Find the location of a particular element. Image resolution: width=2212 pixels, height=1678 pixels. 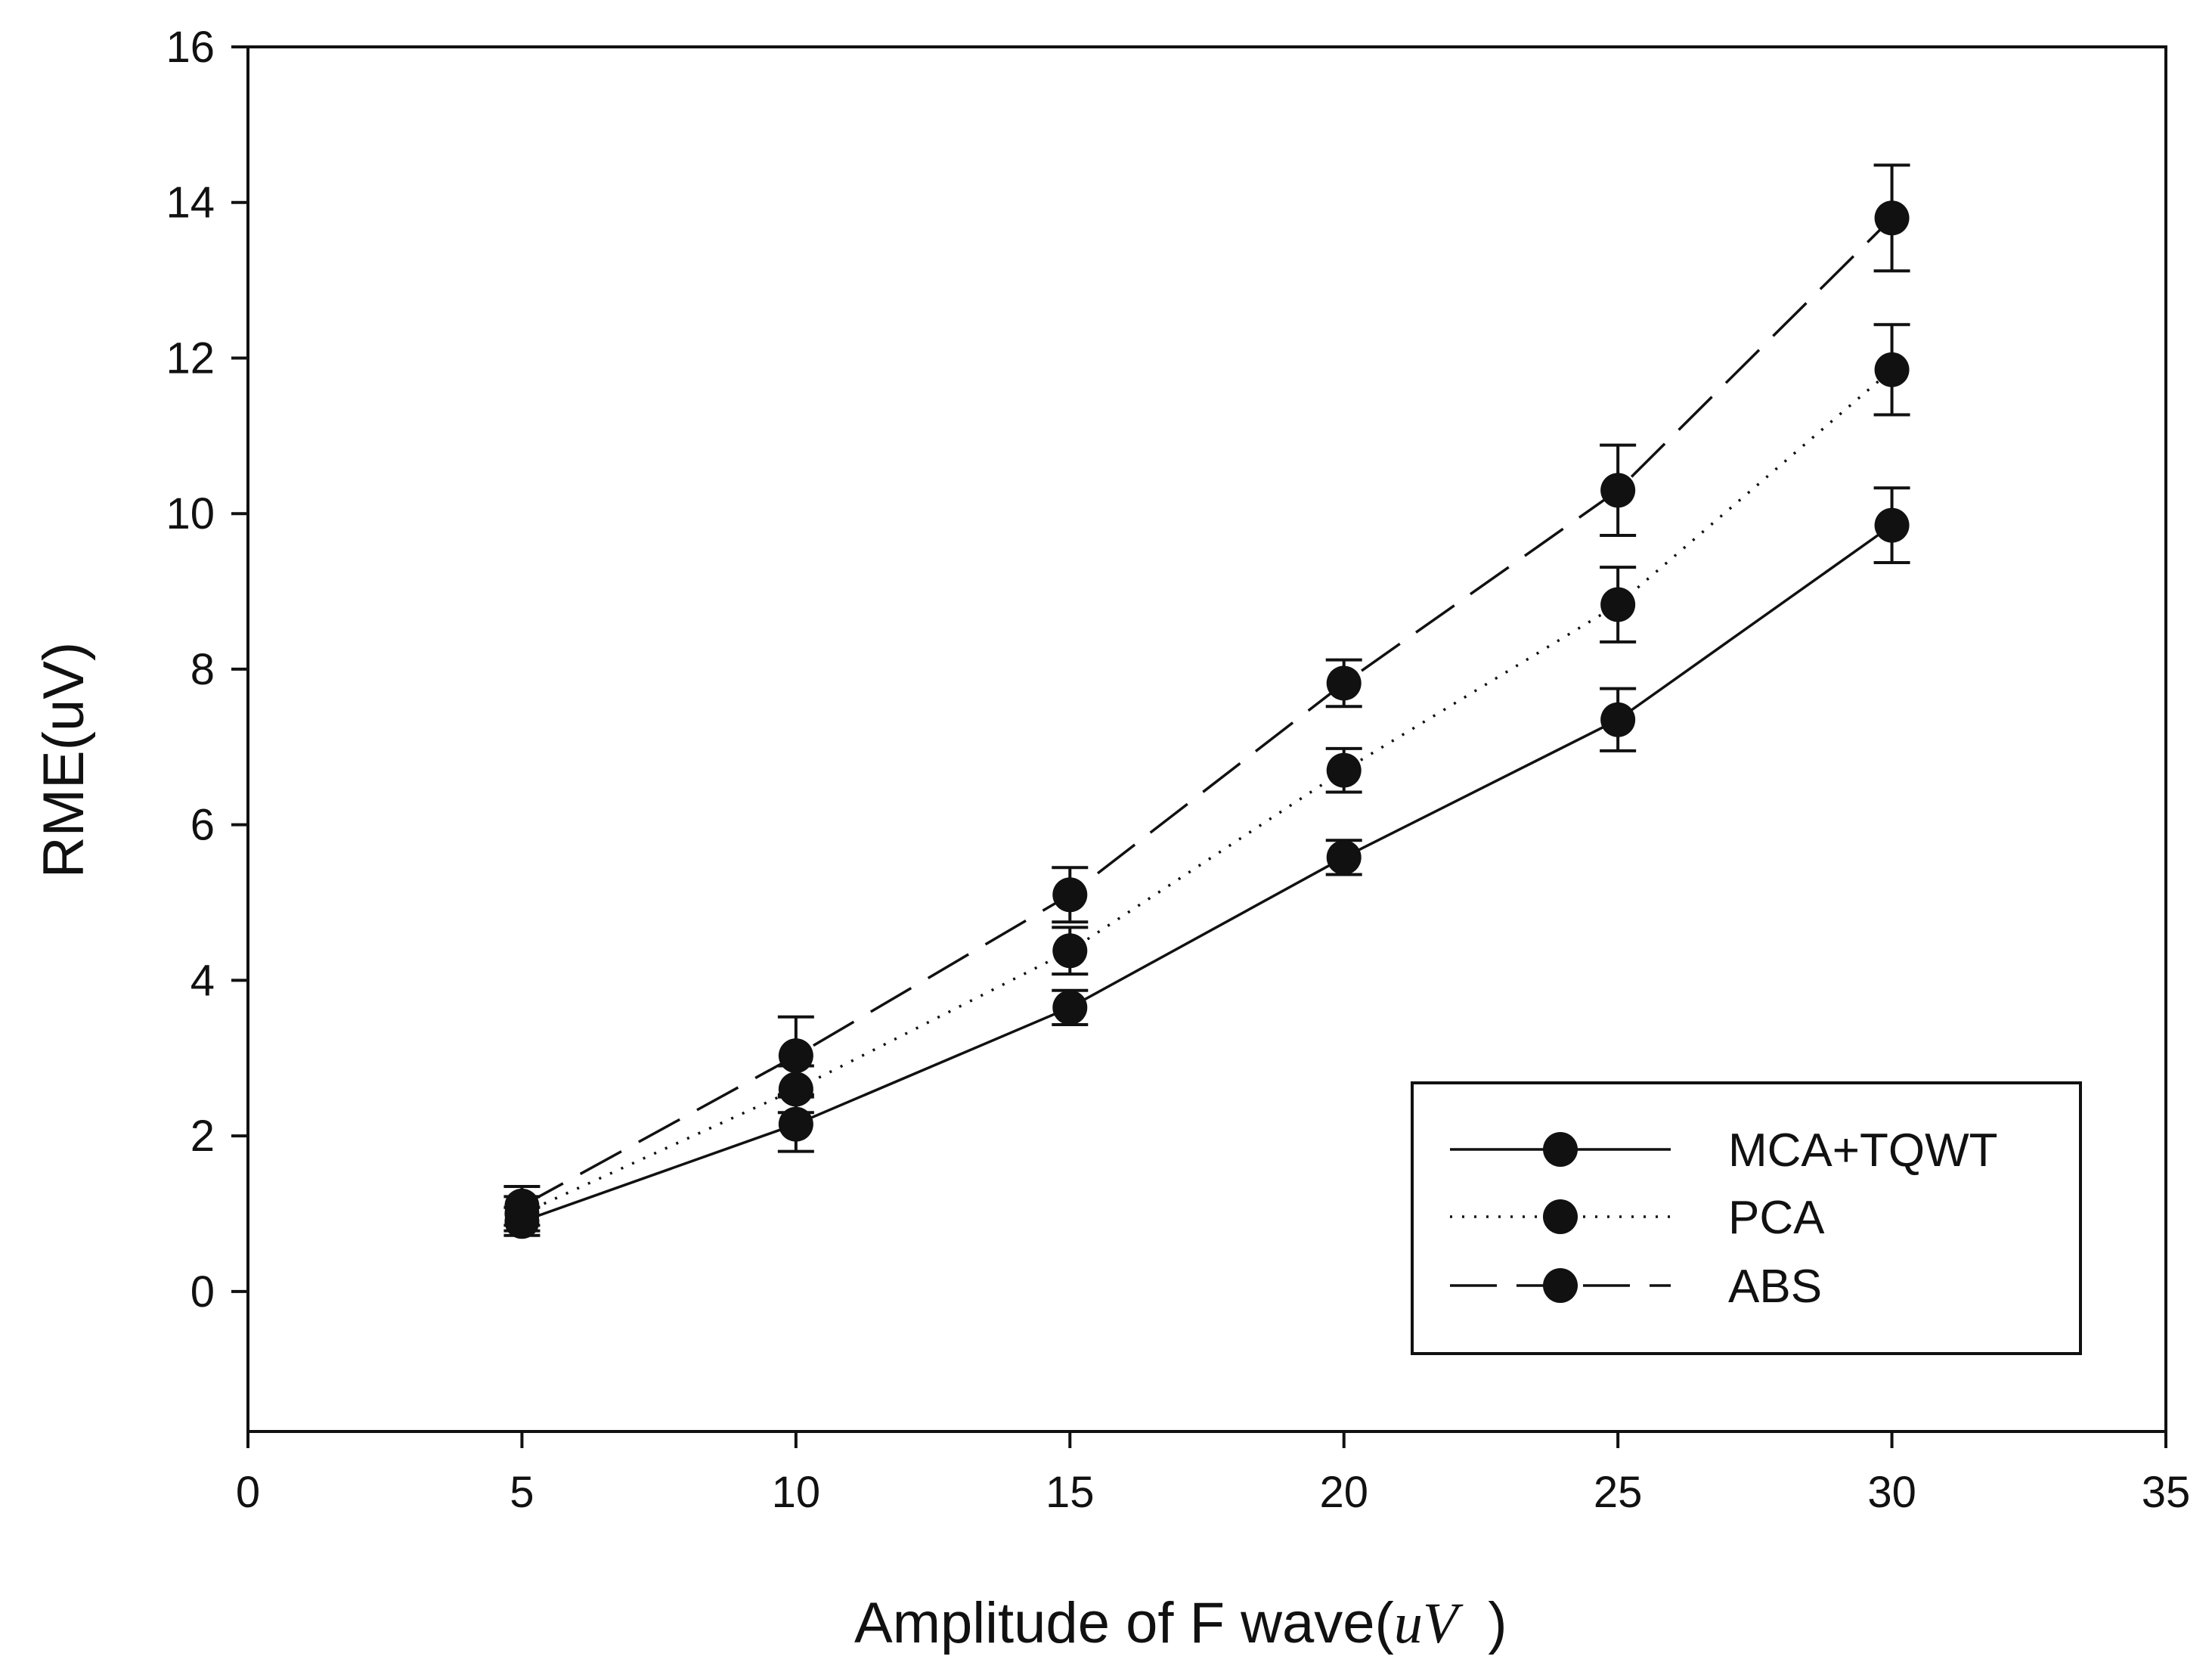

legend-label: MCA+TQWT is located at coordinates (1862, 1150).